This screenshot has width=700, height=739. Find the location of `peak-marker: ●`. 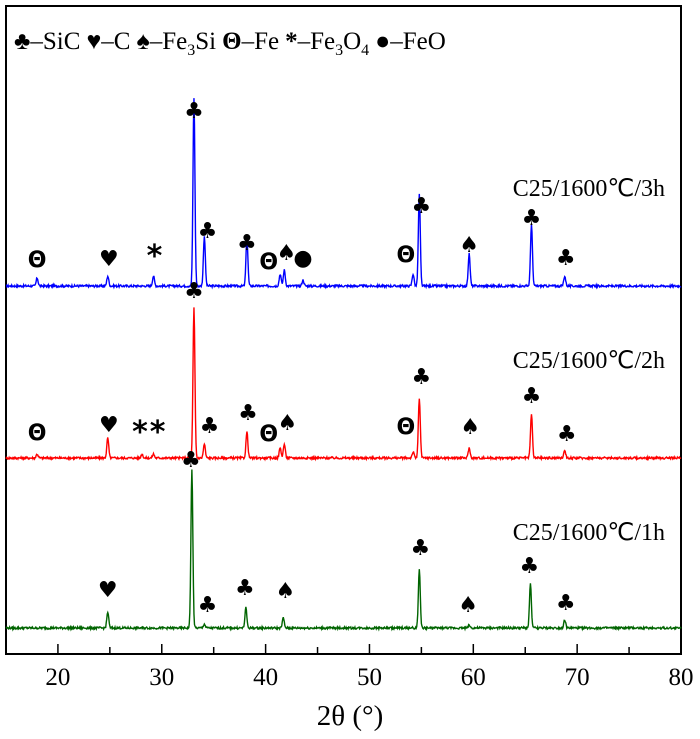

peak-marker: ● is located at coordinates (302, 258).